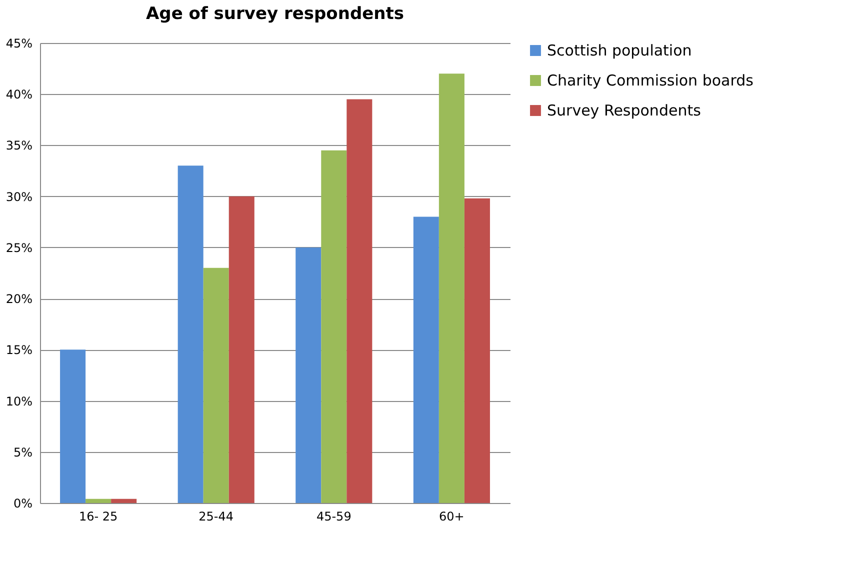 The height and width of the screenshot is (578, 865). Describe the element at coordinates (619, 51) in the screenshot. I see `legend-label: Scottish population` at that location.